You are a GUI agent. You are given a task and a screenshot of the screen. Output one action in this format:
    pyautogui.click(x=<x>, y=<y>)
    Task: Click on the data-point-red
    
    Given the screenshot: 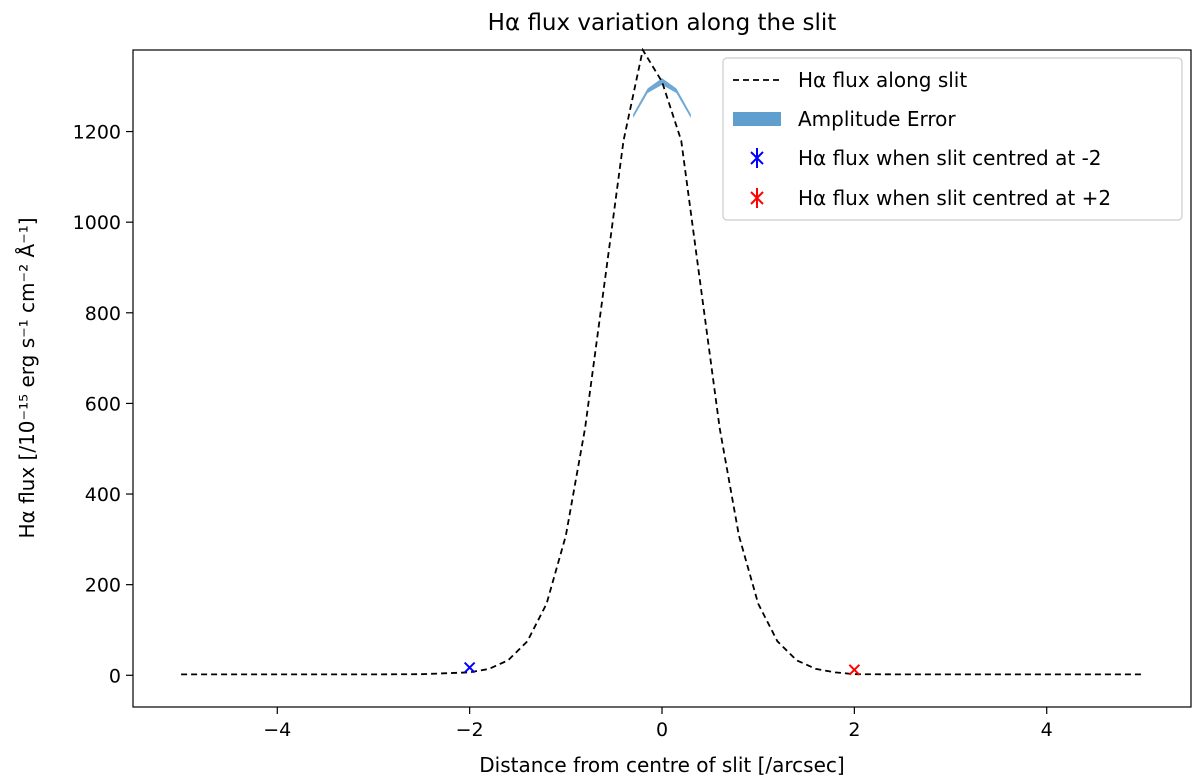 What is the action you would take?
    pyautogui.click(x=854, y=670)
    